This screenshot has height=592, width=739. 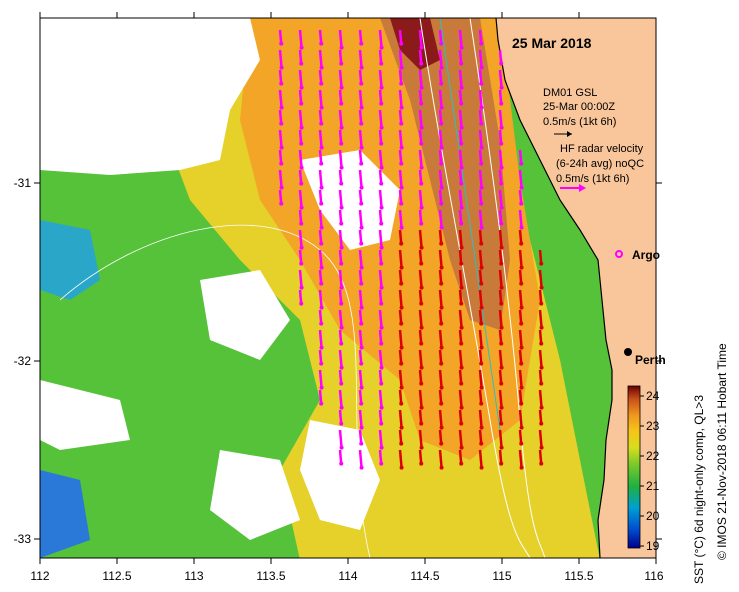 What do you see at coordinates (424, 576) in the screenshot?
I see `x-tick-label: 114.5` at bounding box center [424, 576].